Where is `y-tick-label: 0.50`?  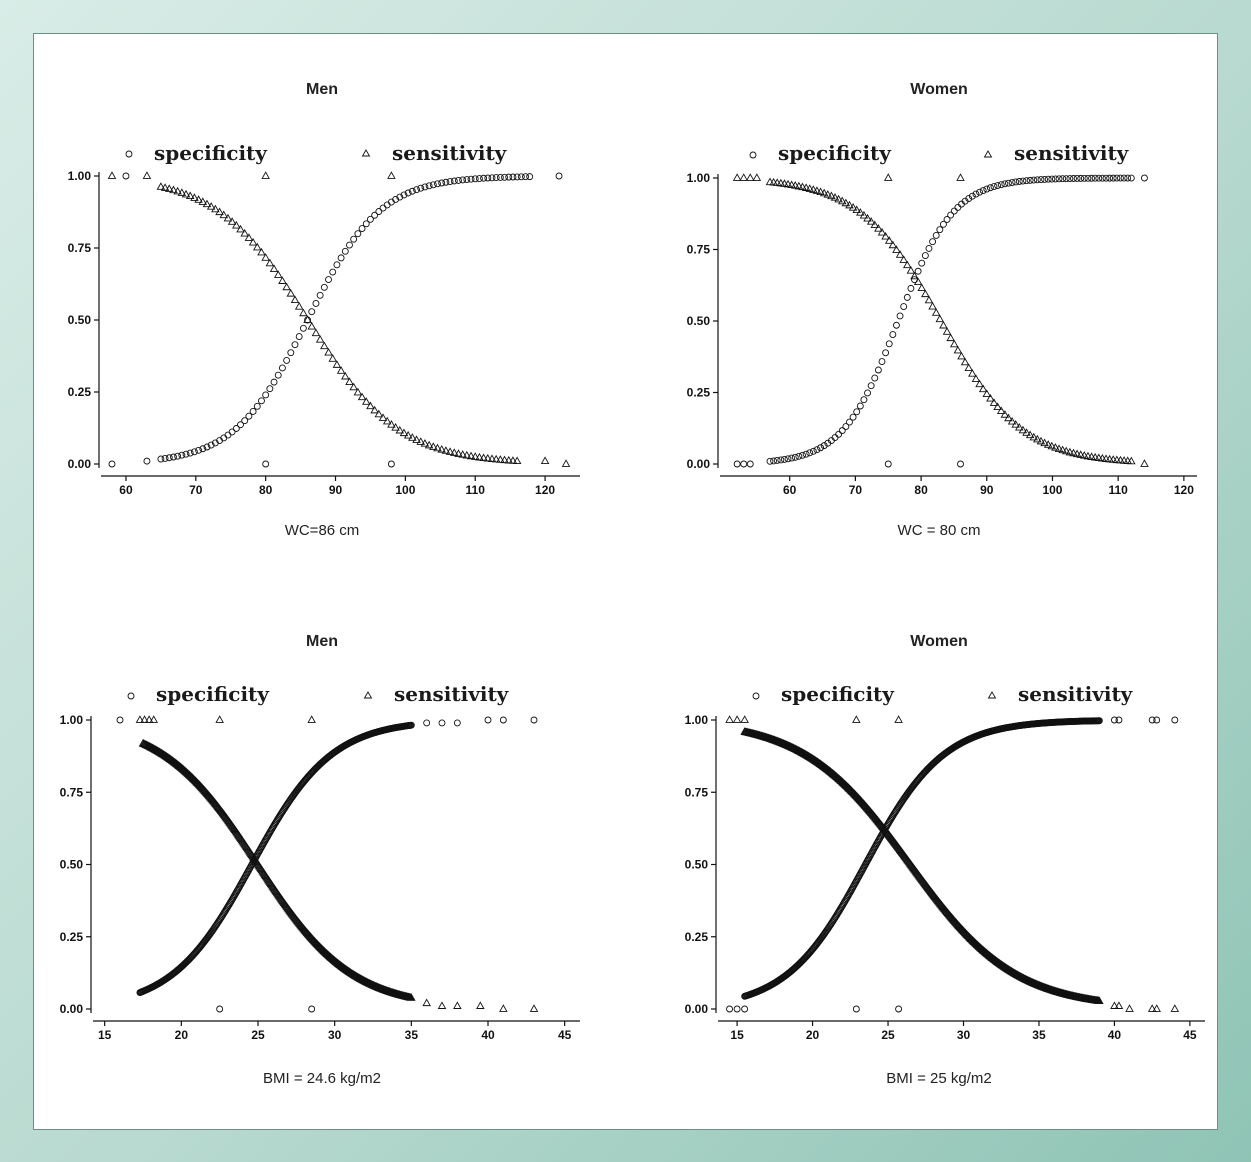 y-tick-label: 0.50 is located at coordinates (80, 320).